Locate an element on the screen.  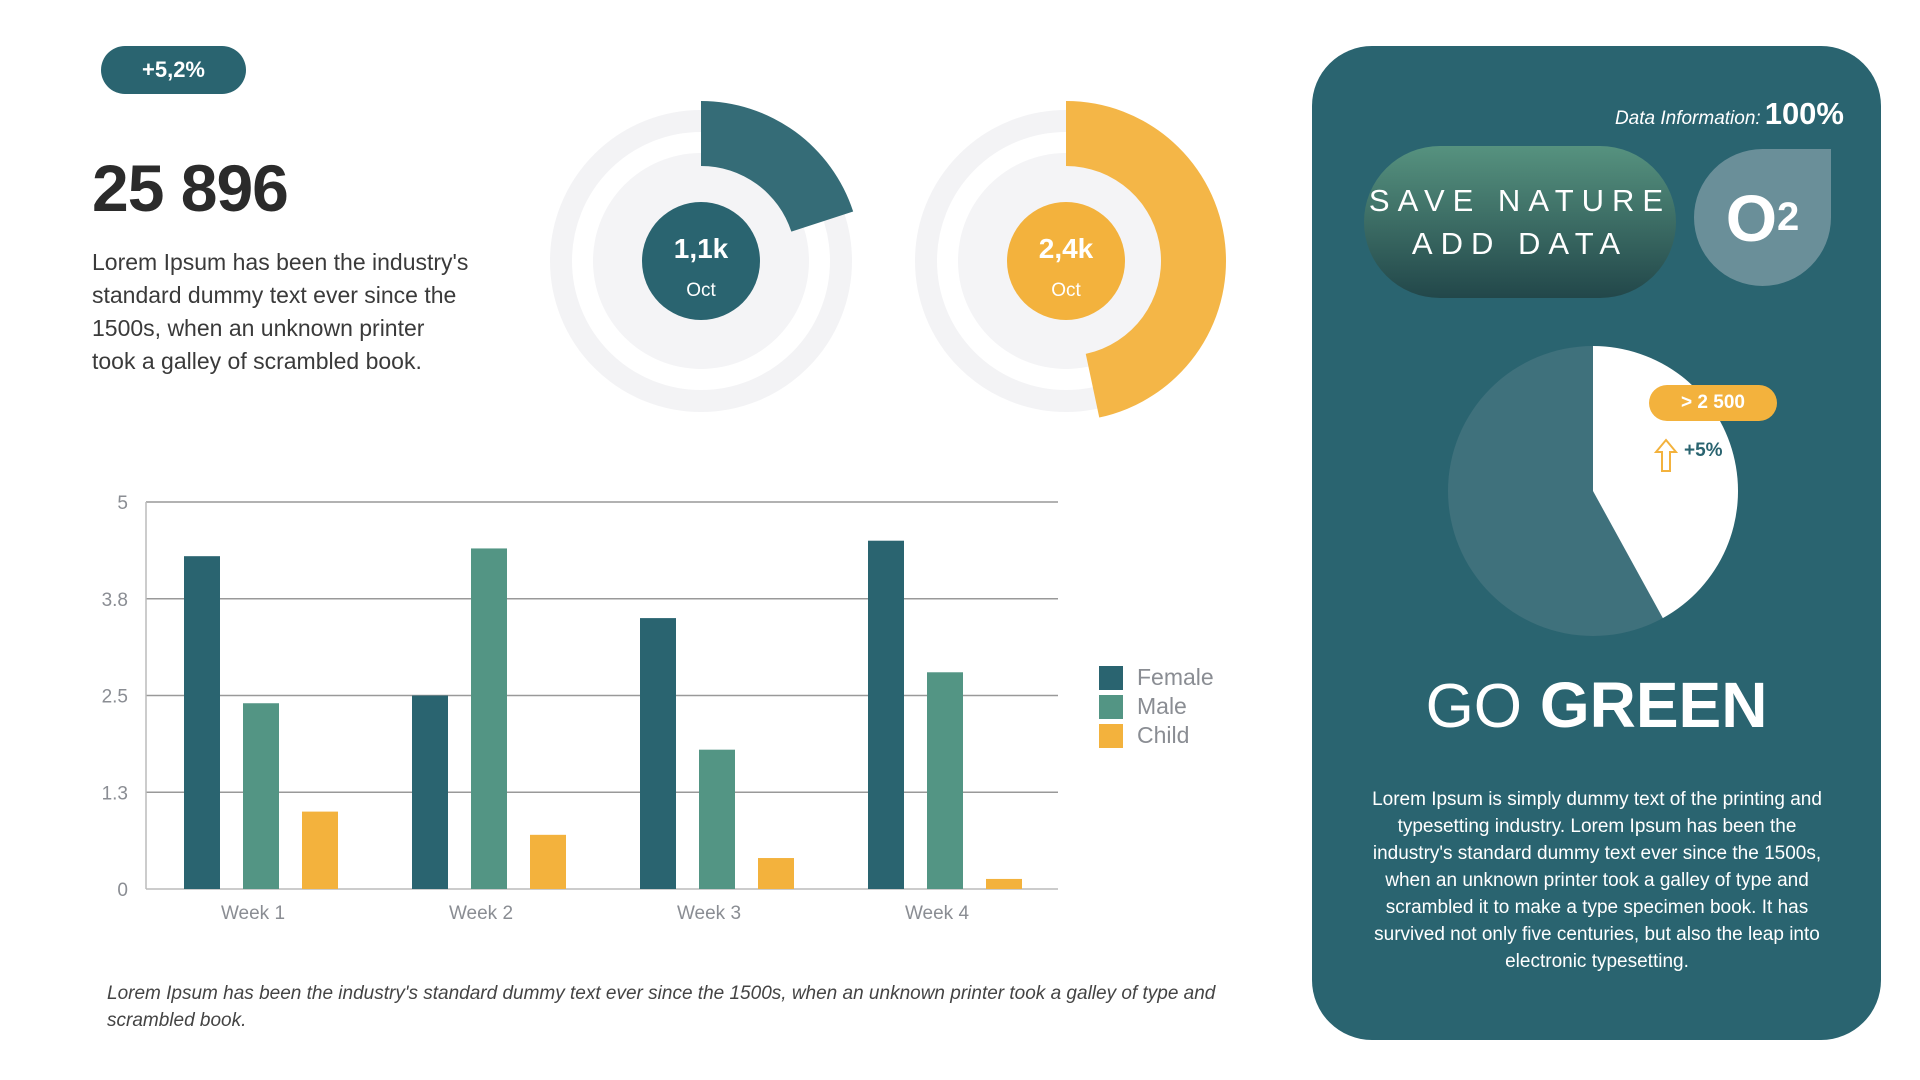
growth-badge: +5,2% is located at coordinates (173, 70).